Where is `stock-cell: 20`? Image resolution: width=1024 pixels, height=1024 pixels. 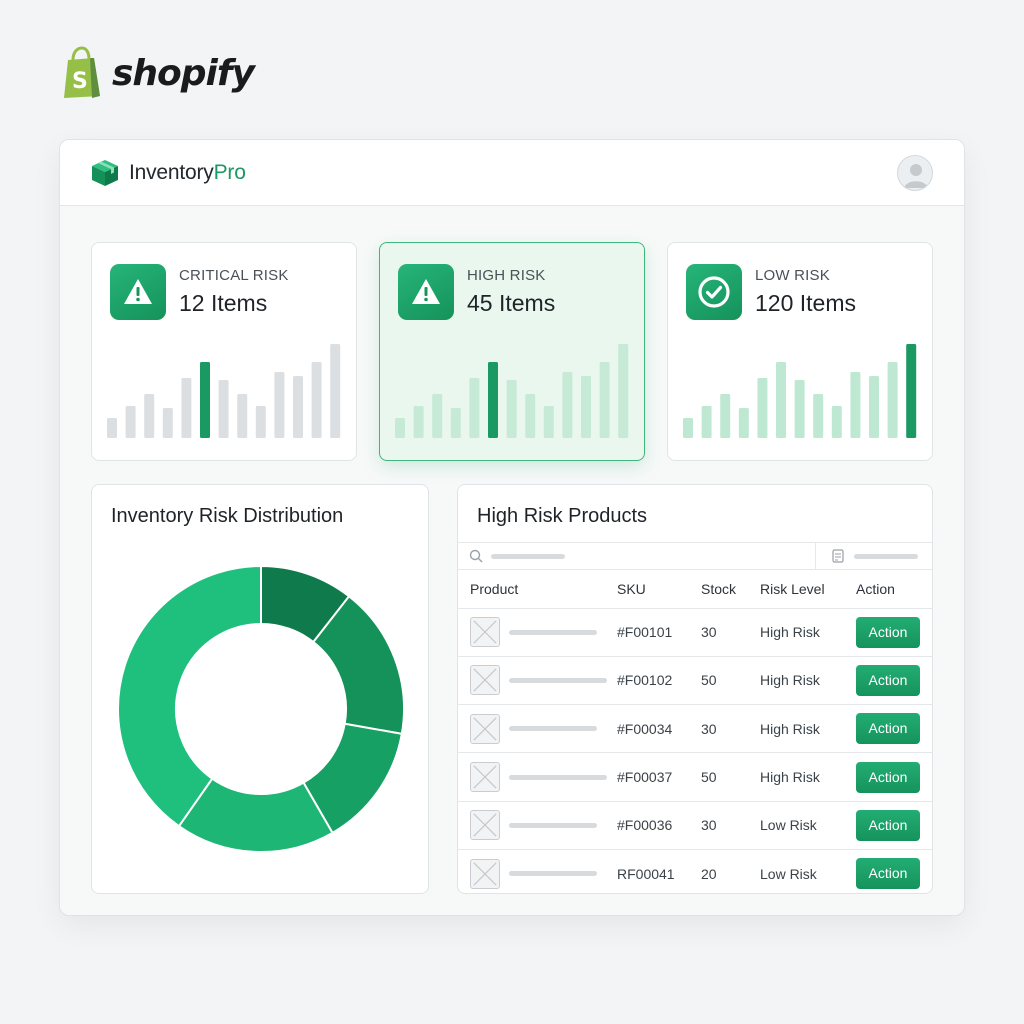
stock-cell: 20 is located at coordinates (730, 871).